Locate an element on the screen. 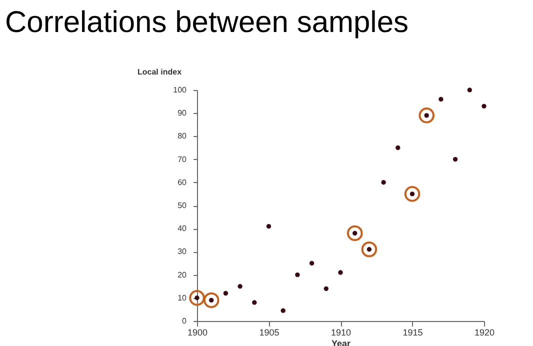 The height and width of the screenshot is (346, 533). y-tick-label: 60 is located at coordinates (183, 182).